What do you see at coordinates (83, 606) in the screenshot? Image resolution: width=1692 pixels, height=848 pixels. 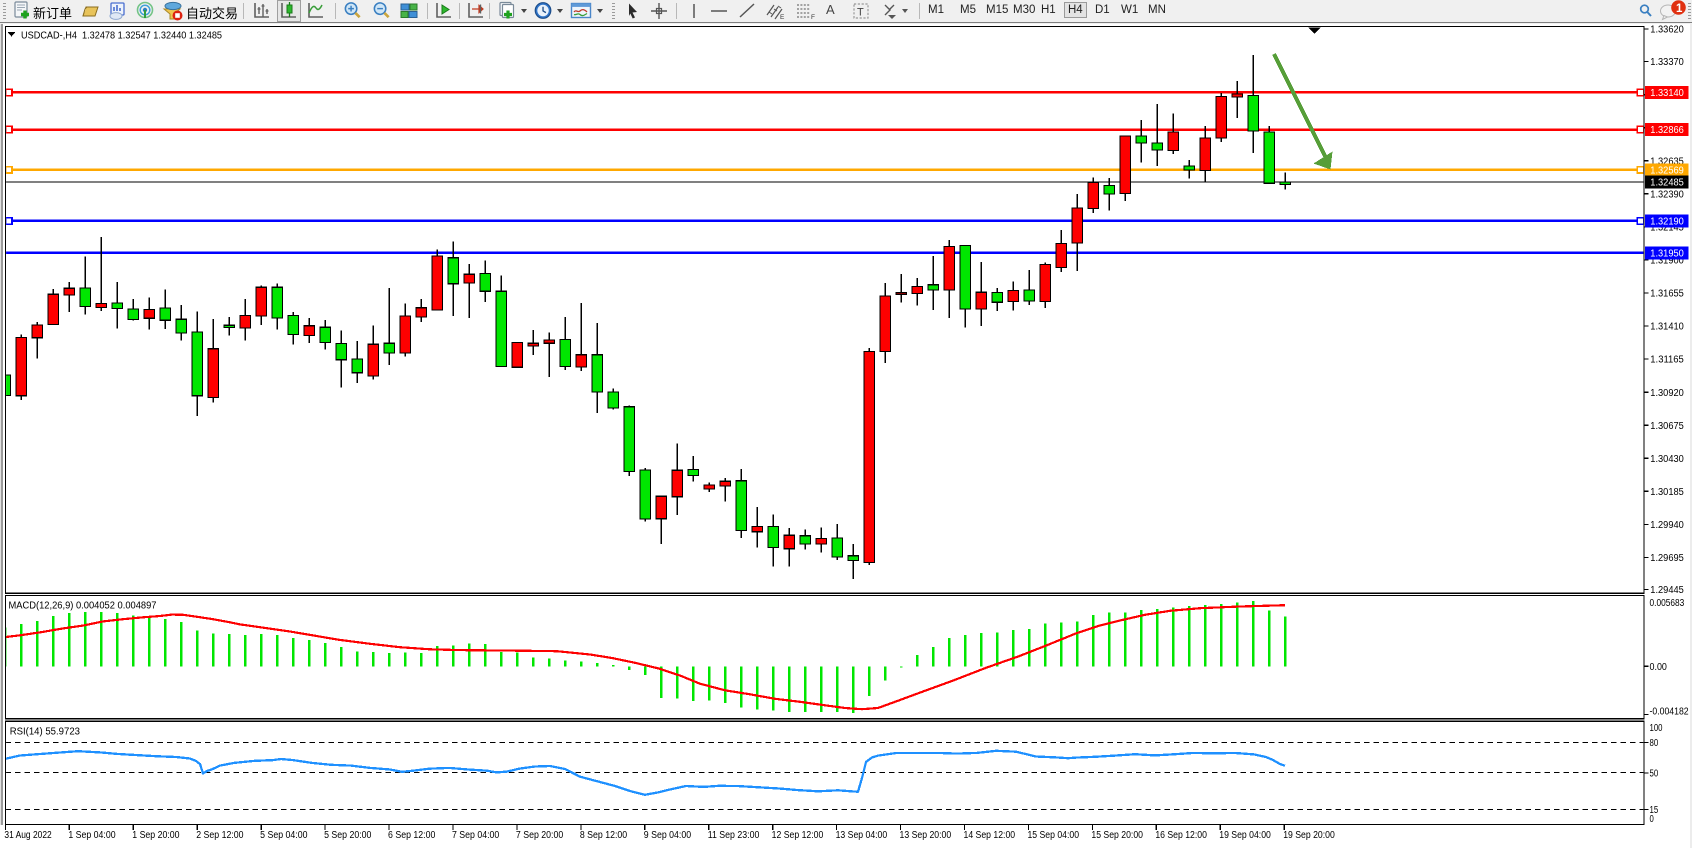 I see `svg-text:MACD(12,26,9) 0.004052 0.00489: MACD(12,26,9) 0.004052 0.004897` at bounding box center [83, 606].